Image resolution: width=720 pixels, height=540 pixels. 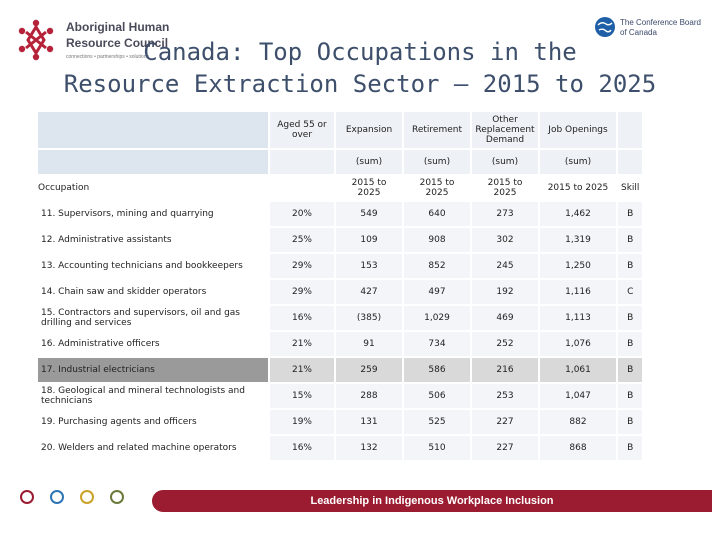 I want to click on header-occupation: Occupation, so click(x=153, y=188).